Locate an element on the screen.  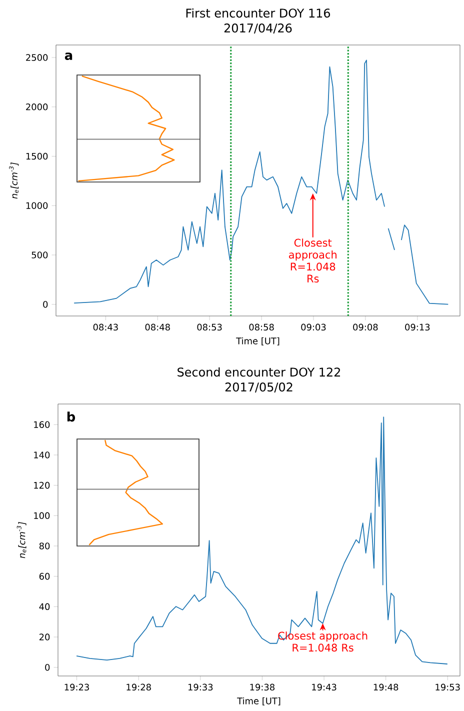
x-tick-label: 08:58 is located at coordinates (261, 327).